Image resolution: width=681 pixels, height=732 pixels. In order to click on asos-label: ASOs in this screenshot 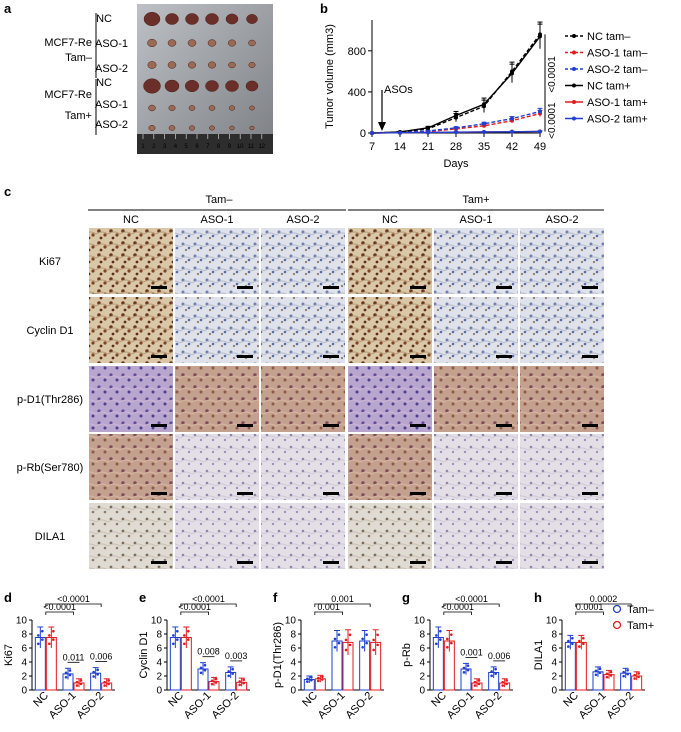, I will do `click(398, 90)`.